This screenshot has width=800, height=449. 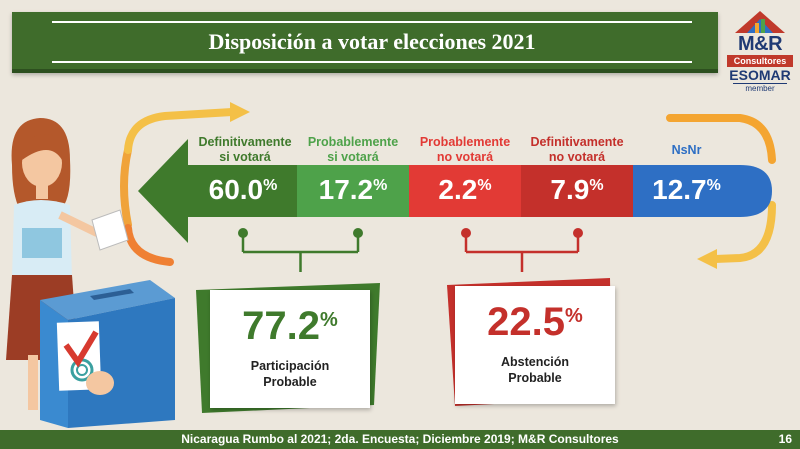 I want to click on category-label-prob-no: Probablemente no votará, so click(x=465, y=150).